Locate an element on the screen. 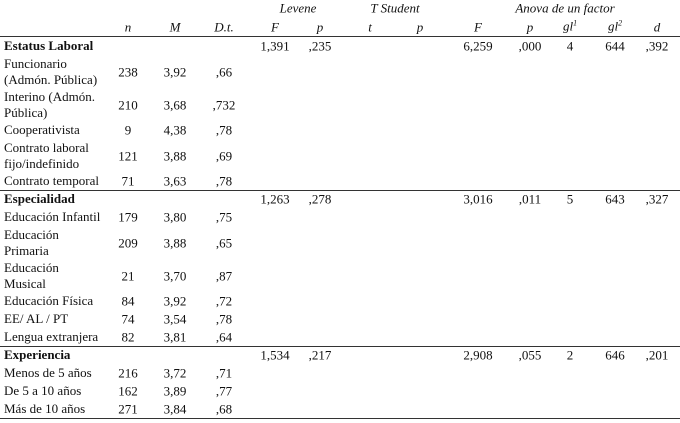  cell: ,71 is located at coordinates (224, 373).